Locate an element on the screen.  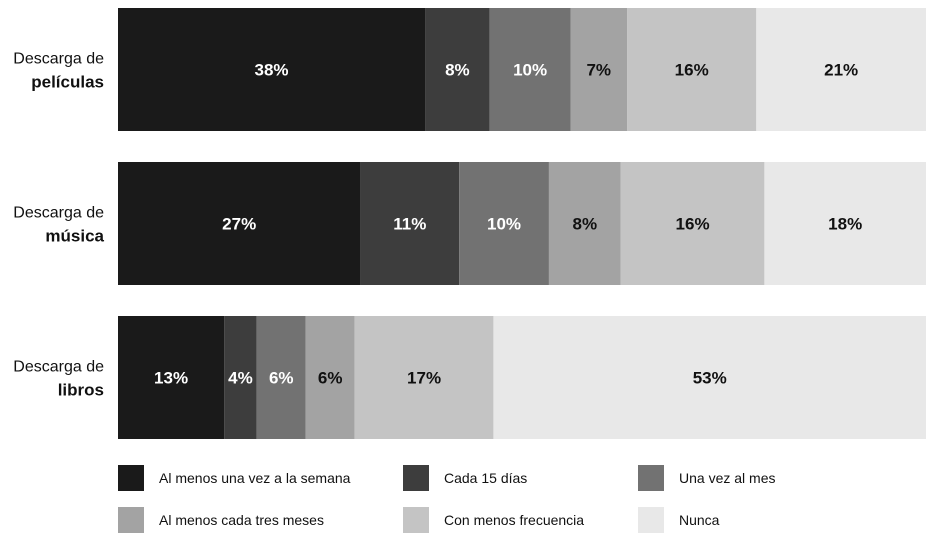
data-label-1-6: 21% is located at coordinates (841, 70).